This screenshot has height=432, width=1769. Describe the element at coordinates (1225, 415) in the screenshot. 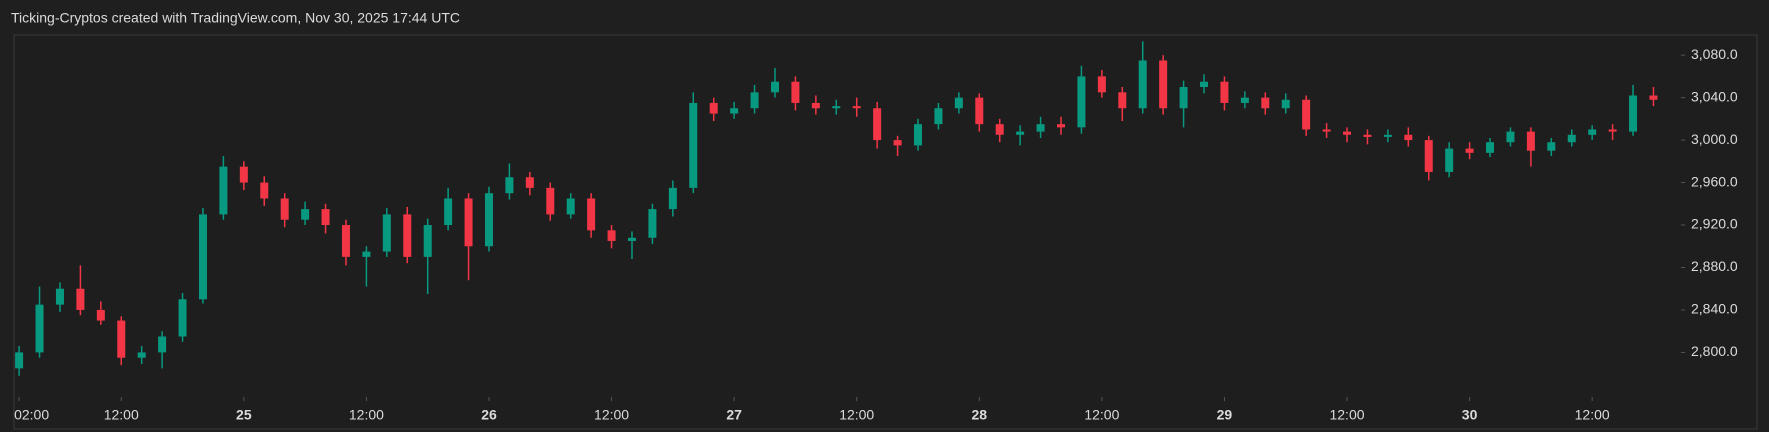

I see `x-tick-label: 29` at that location.